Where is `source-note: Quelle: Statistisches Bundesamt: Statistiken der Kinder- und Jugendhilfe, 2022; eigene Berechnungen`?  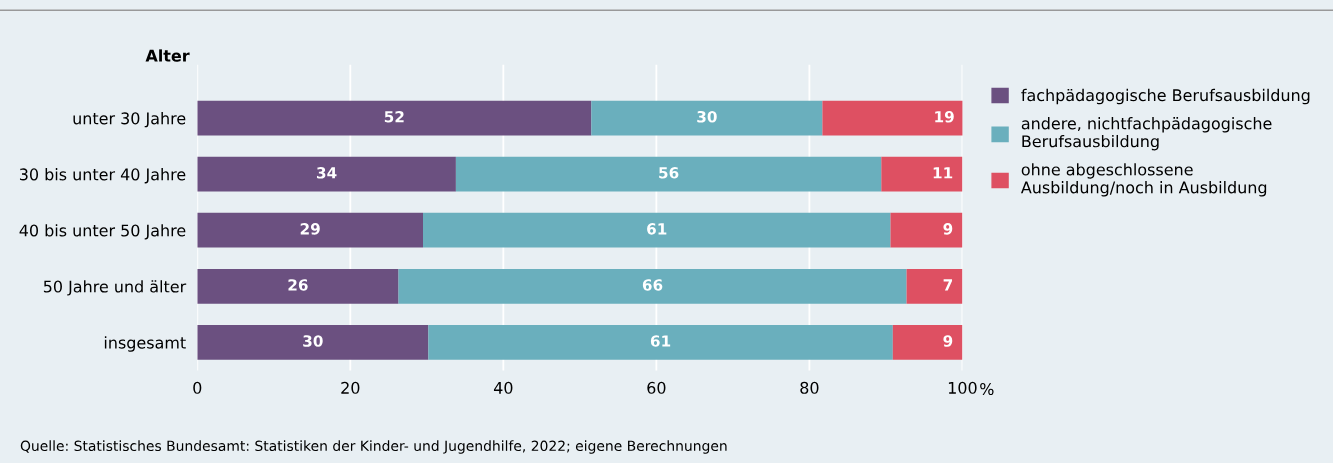 source-note: Quelle: Statistisches Bundesamt: Statistiken der Kinder- und Jugendhilfe, 2022; eigene Berechnungen is located at coordinates (373, 447).